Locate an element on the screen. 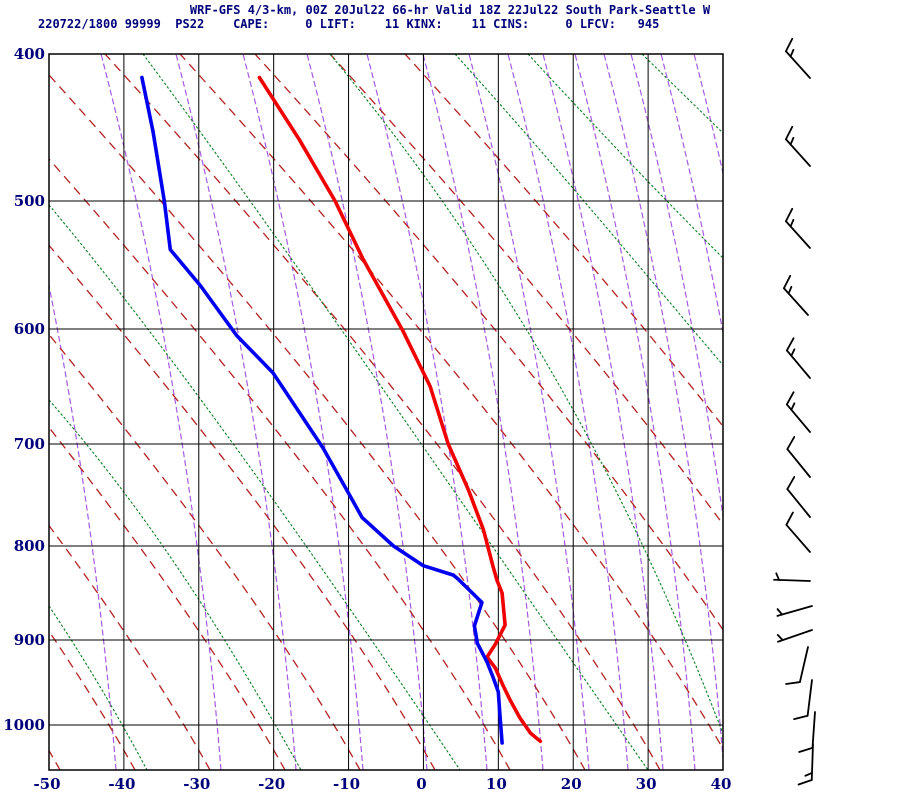 This screenshot has height=800, width=900. temp-tick-label: -50 is located at coordinates (46, 784).